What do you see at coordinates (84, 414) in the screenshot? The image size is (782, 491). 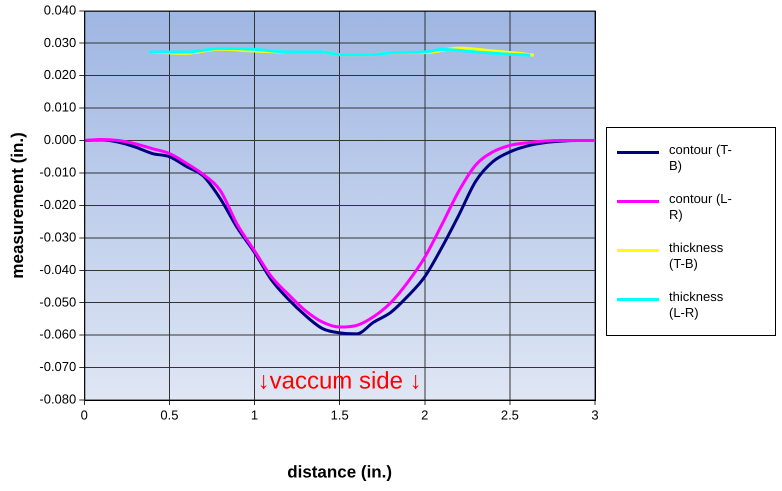 I see `x-tick-label: 0` at bounding box center [84, 414].